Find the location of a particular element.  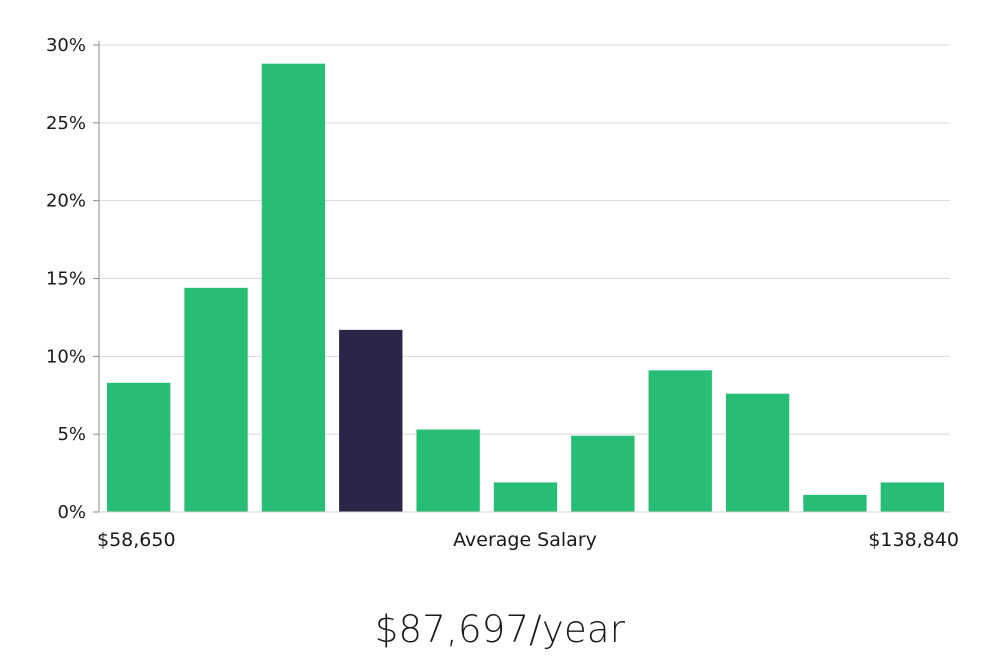

y-tick-label: 25% is located at coordinates (66, 123).